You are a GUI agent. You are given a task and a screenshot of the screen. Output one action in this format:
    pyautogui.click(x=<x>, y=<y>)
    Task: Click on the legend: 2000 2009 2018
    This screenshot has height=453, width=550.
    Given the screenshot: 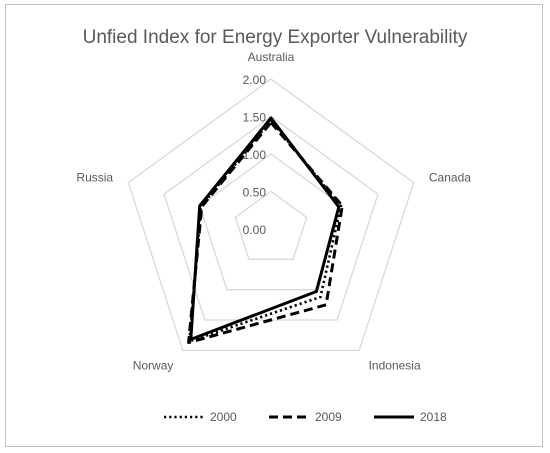 What is the action you would take?
    pyautogui.click(x=305, y=417)
    